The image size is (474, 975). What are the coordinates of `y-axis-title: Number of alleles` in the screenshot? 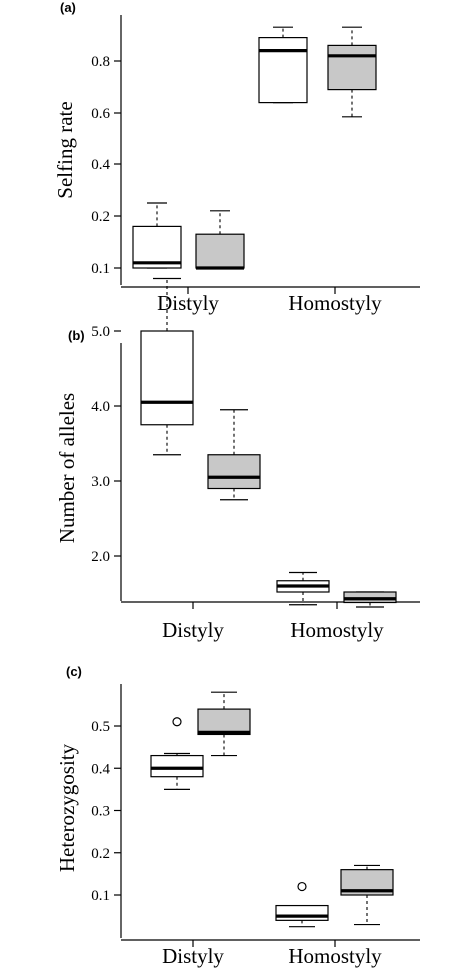 It's located at (67, 468).